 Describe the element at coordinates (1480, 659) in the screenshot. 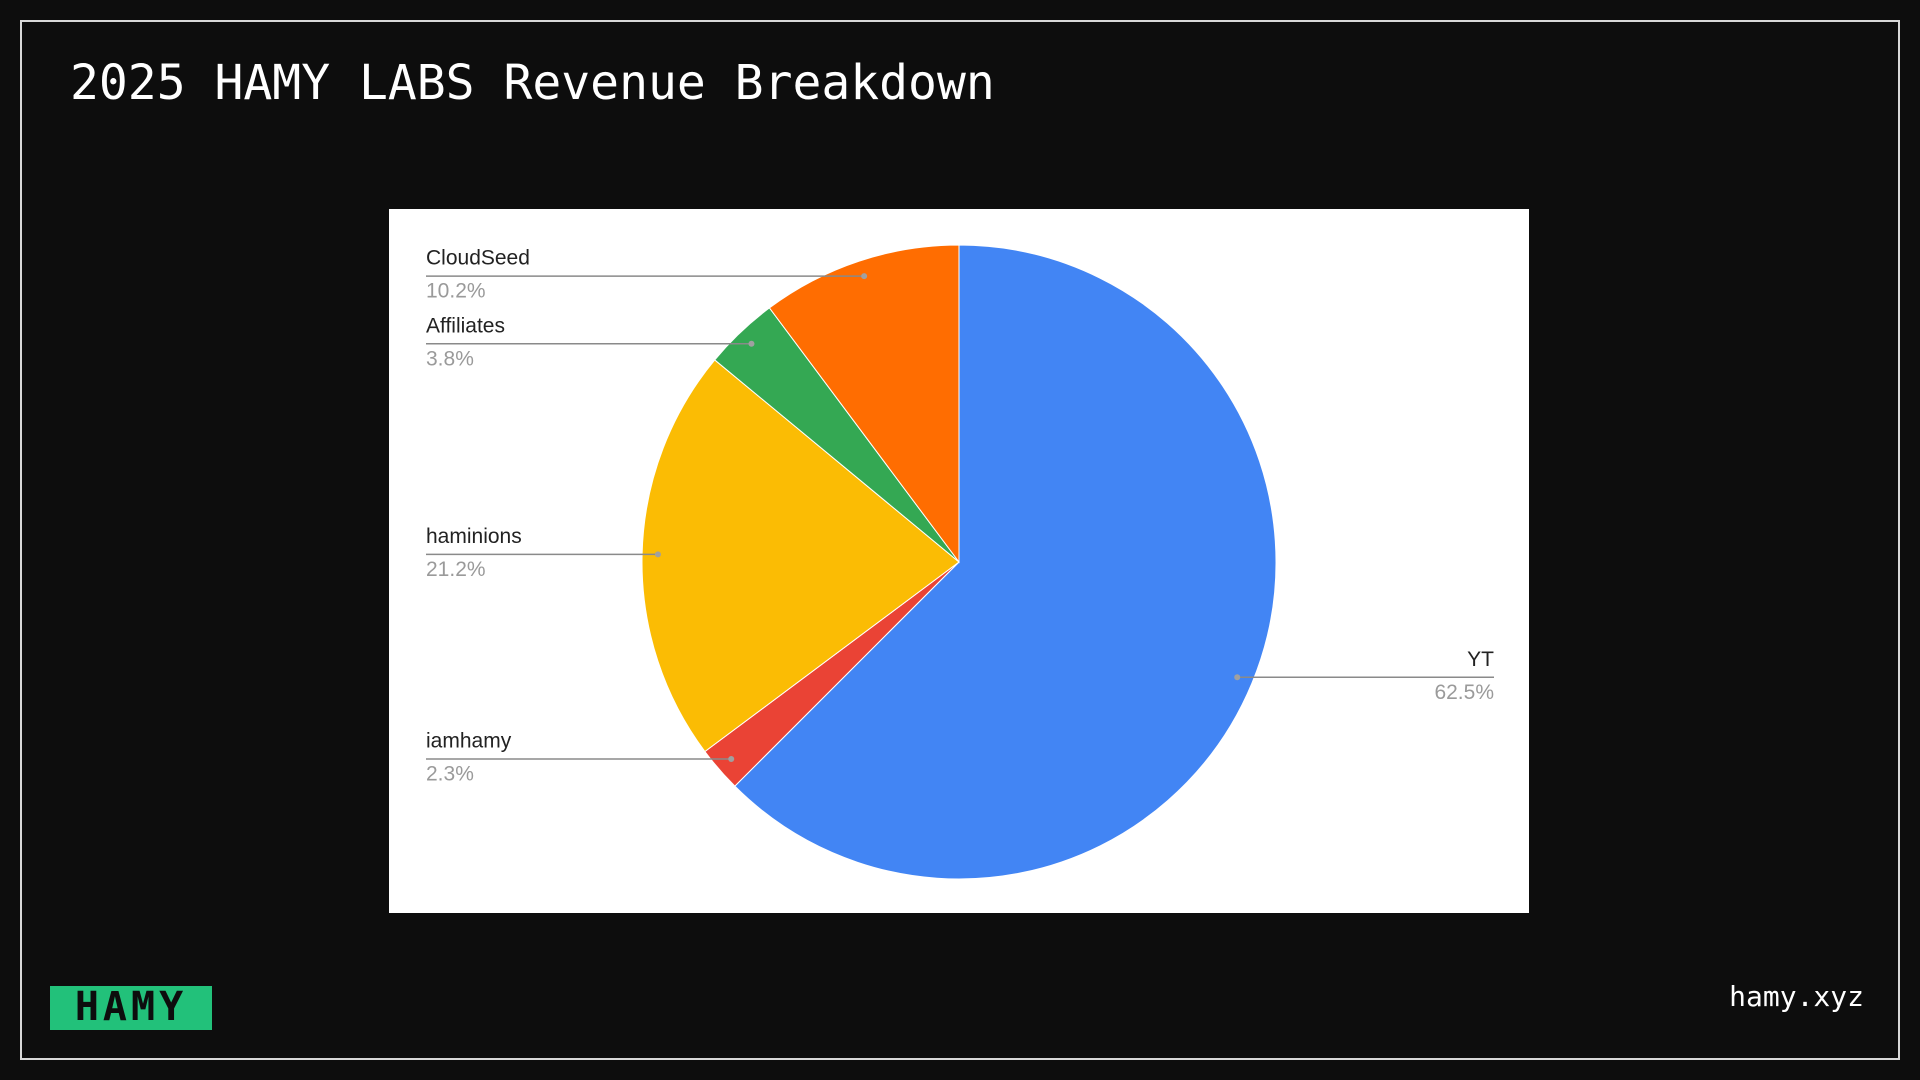

I see `slice-label: YT` at that location.